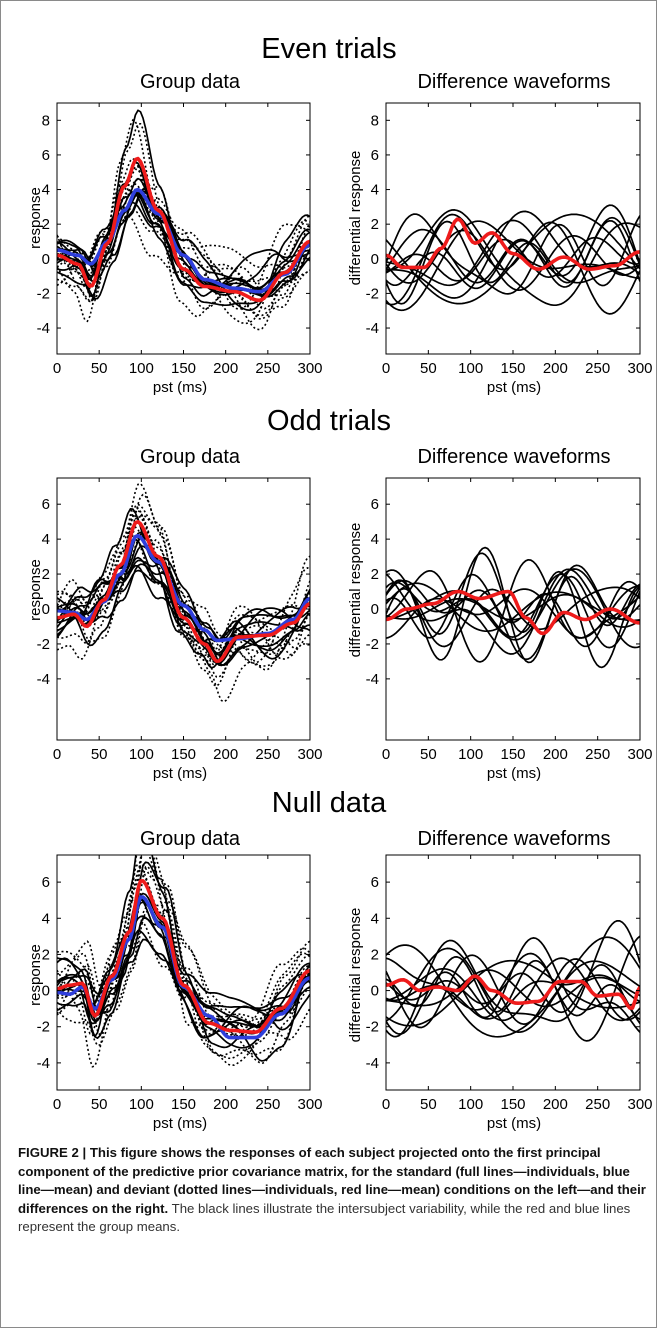 The image size is (659, 1332). Describe the element at coordinates (513, 82) in the screenshot. I see `panel-title: Difference waveforms` at that location.